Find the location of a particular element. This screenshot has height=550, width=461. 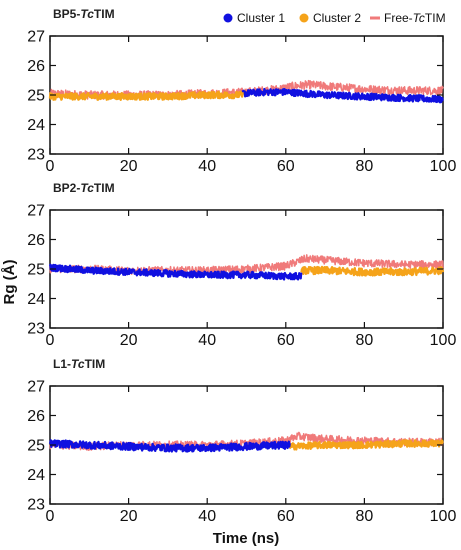

series-cluster1-bp5 is located at coordinates (342, 95).